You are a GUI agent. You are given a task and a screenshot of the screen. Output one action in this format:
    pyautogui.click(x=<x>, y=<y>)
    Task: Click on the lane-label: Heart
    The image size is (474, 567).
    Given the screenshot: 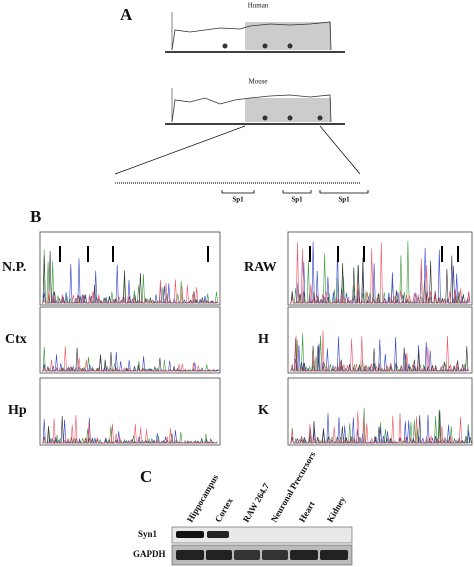 What is the action you would take?
    pyautogui.click(x=307, y=512)
    